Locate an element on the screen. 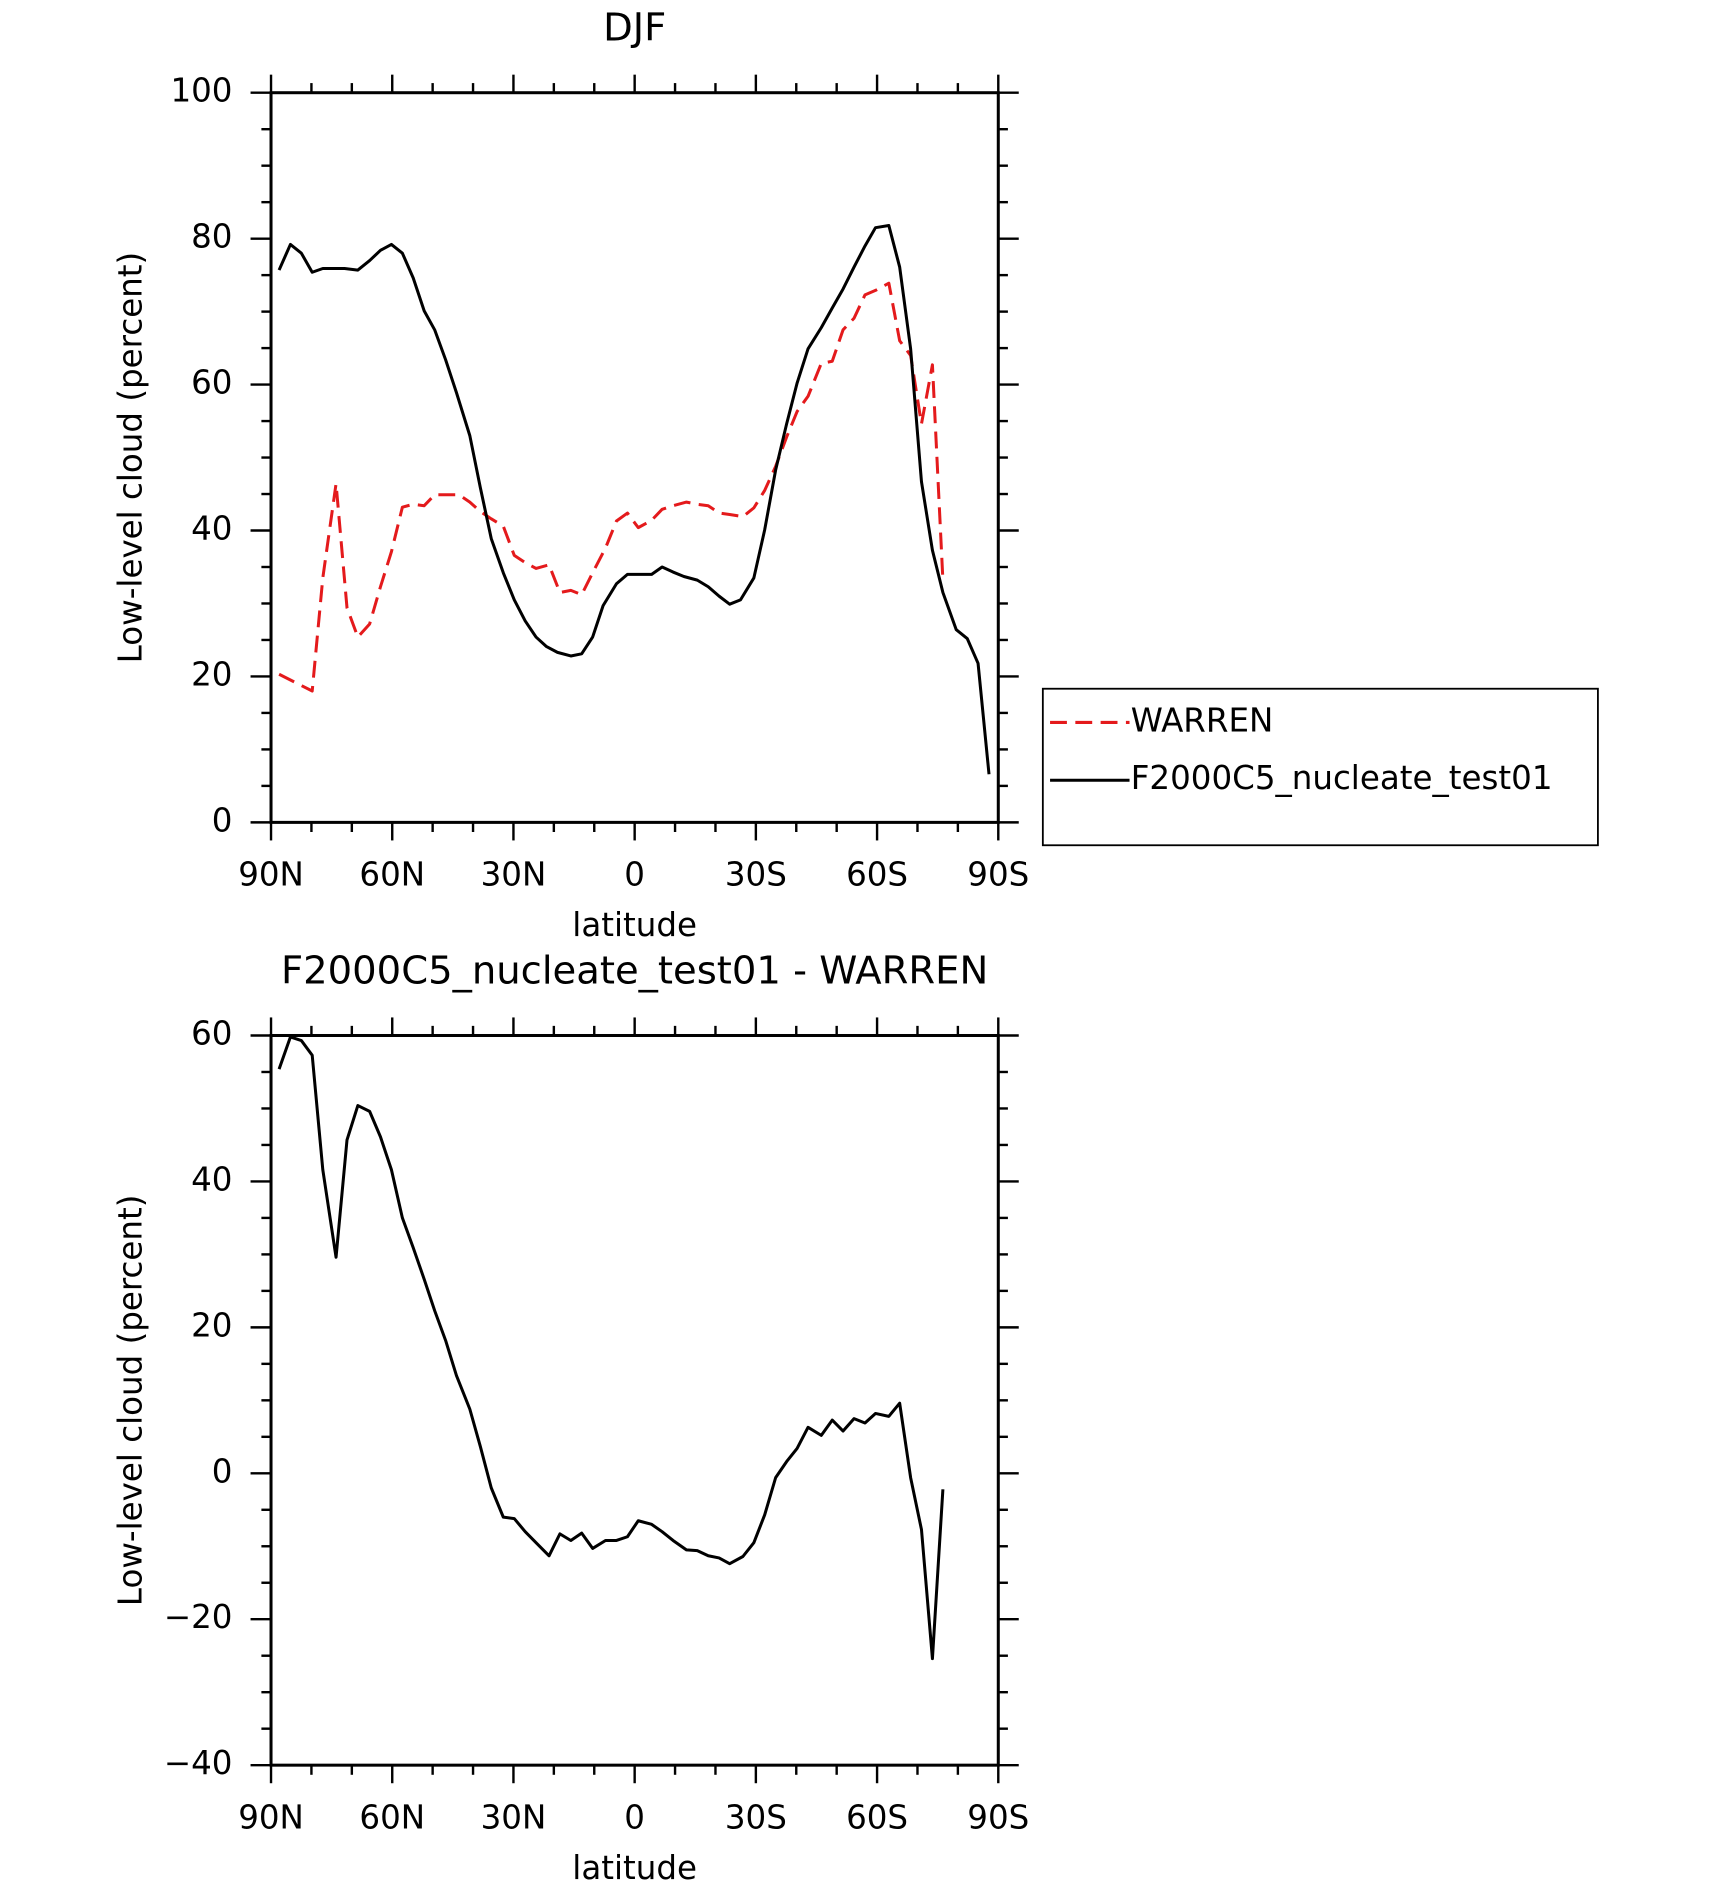 The image size is (1710, 1894). y-tick-label: −20 is located at coordinates (198, 1617).